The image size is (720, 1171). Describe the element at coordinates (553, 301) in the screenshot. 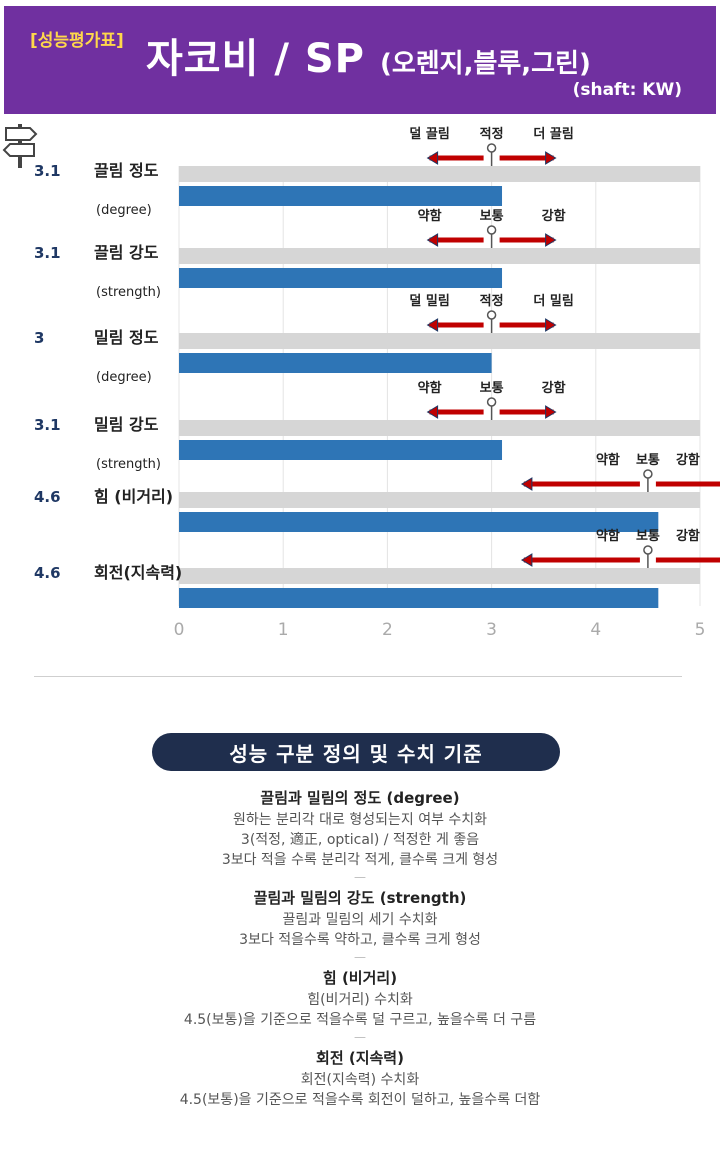

I see `scale-label-right: 더 밀림` at that location.